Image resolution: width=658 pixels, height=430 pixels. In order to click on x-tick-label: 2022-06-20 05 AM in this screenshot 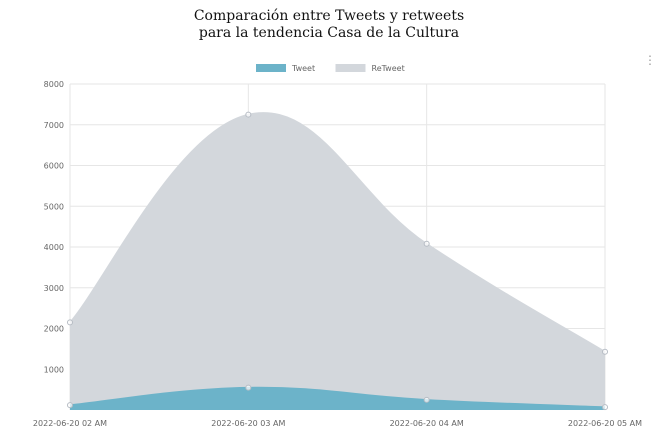, I will do `click(605, 423)`.